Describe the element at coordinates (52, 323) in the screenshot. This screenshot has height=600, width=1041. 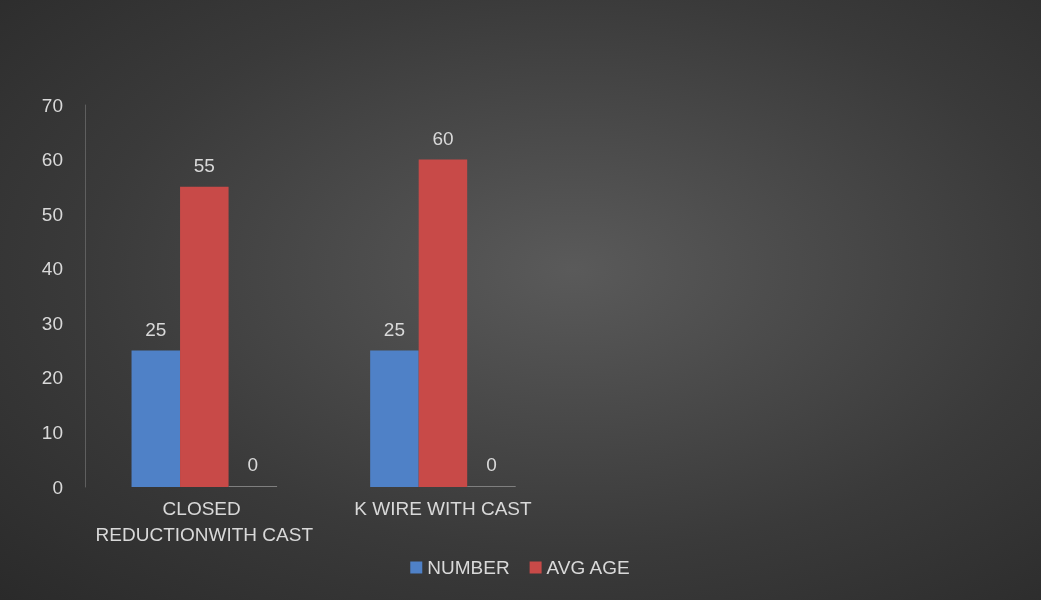
I see `y-tick-label: 30` at that location.